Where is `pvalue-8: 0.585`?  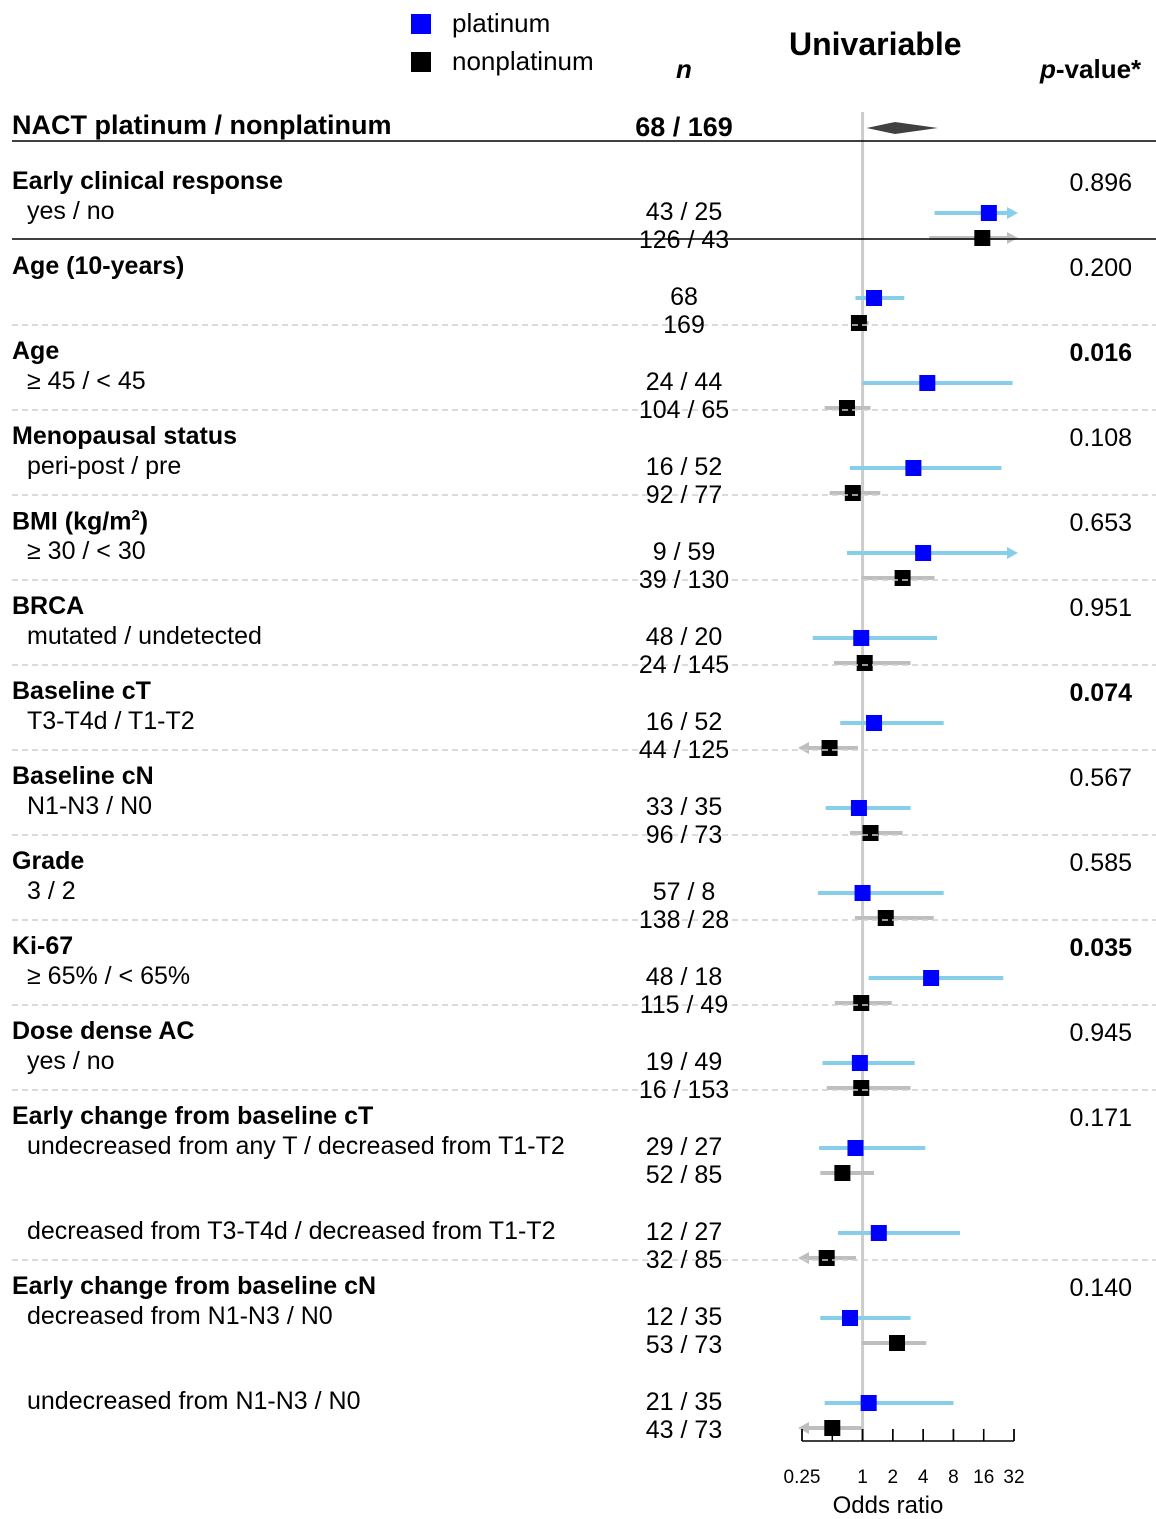
pvalue-8: 0.585 is located at coordinates (1100, 863).